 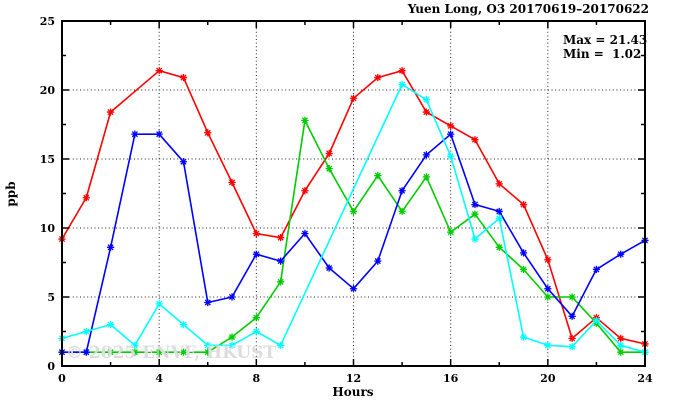 What do you see at coordinates (51, 366) in the screenshot?
I see `y-tick-label: 0` at bounding box center [51, 366].